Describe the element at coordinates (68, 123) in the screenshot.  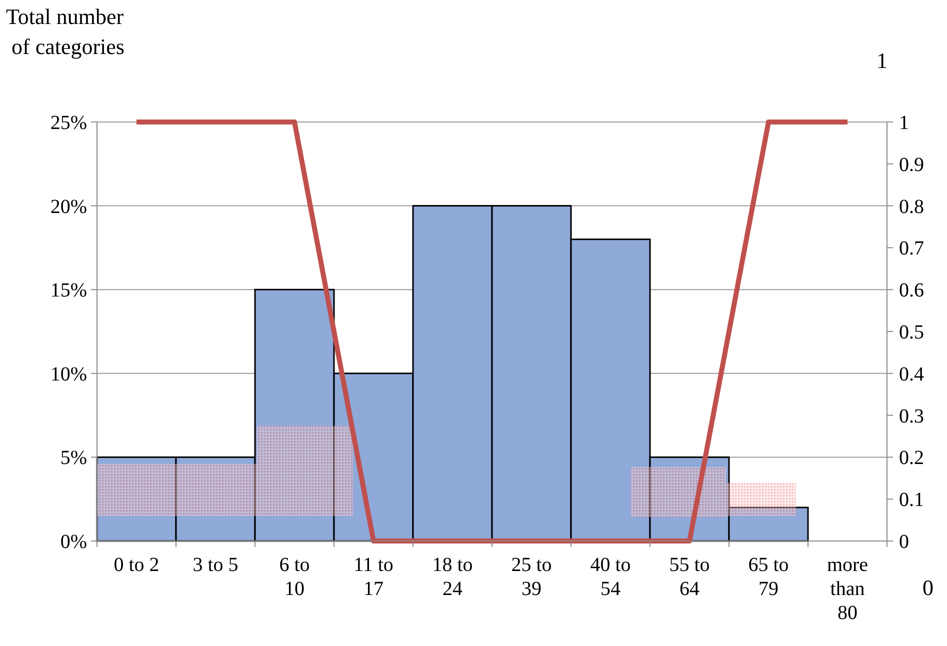
I see `y-tick-label: 25%` at that location.